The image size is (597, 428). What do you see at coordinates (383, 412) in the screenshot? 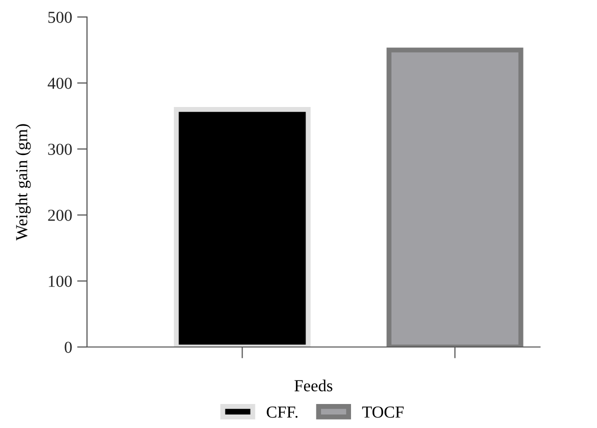
I see `legend-label: TOCF` at bounding box center [383, 412].